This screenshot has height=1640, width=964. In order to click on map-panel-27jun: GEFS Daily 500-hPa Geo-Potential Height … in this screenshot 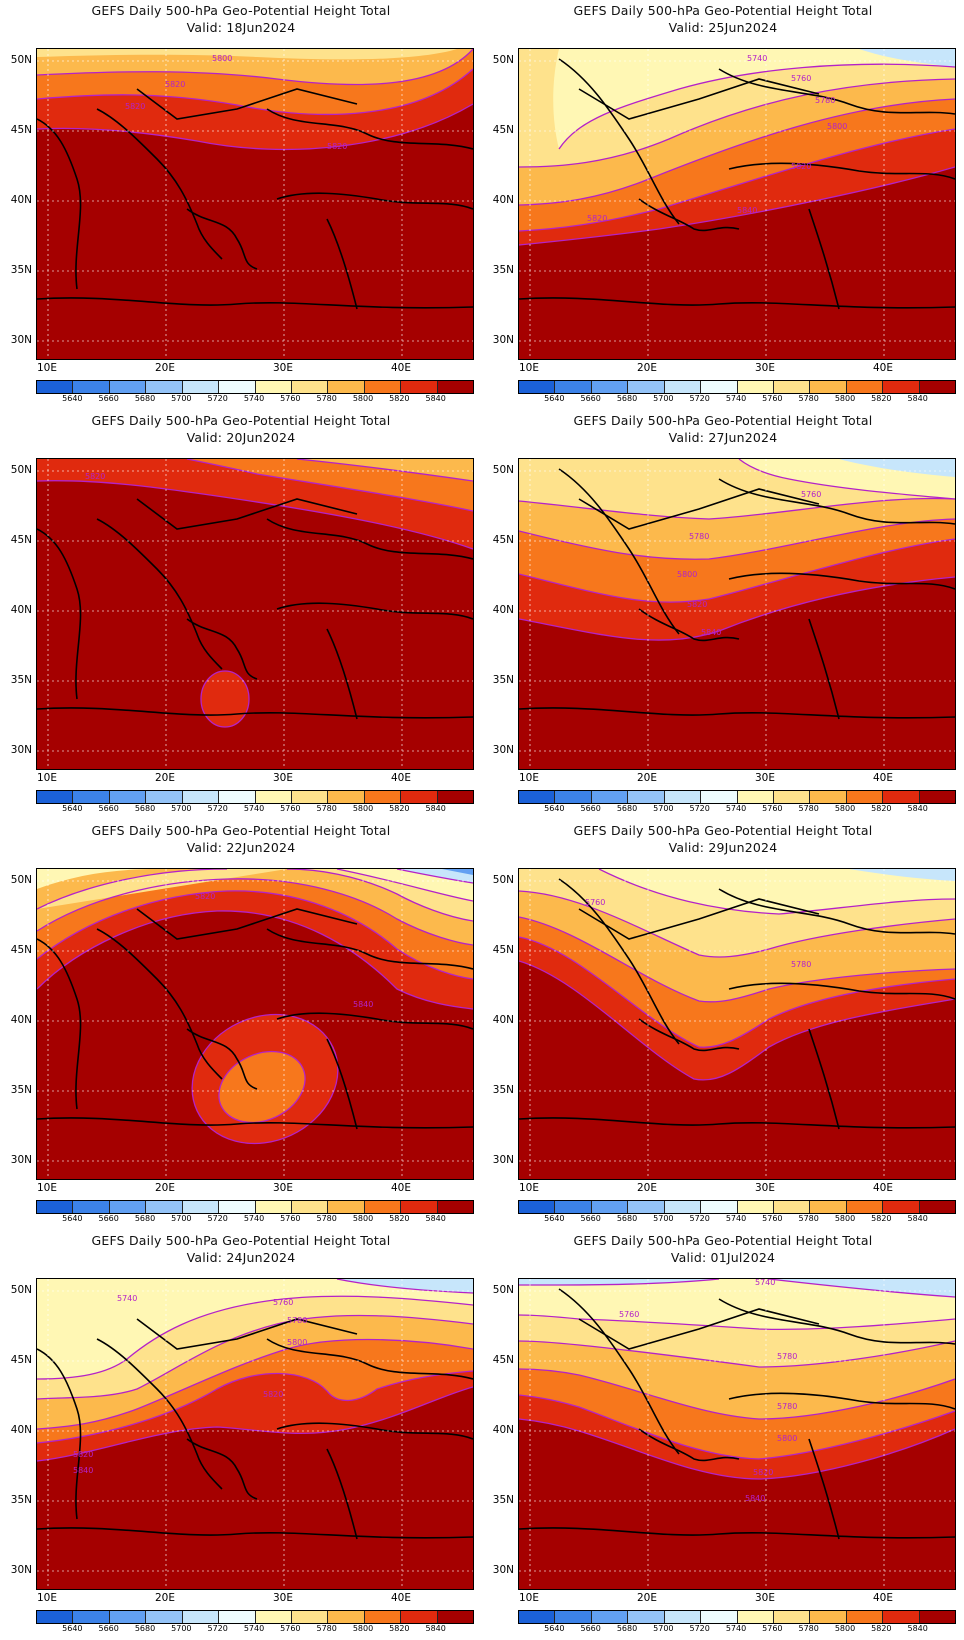, I will do `click(723, 615)`.